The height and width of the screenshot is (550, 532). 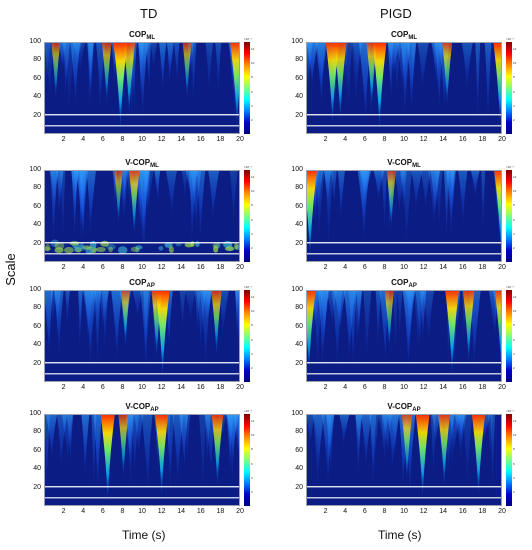 What do you see at coordinates (364, 511) in the screenshot?
I see `x-tick-label: 6` at bounding box center [364, 511].